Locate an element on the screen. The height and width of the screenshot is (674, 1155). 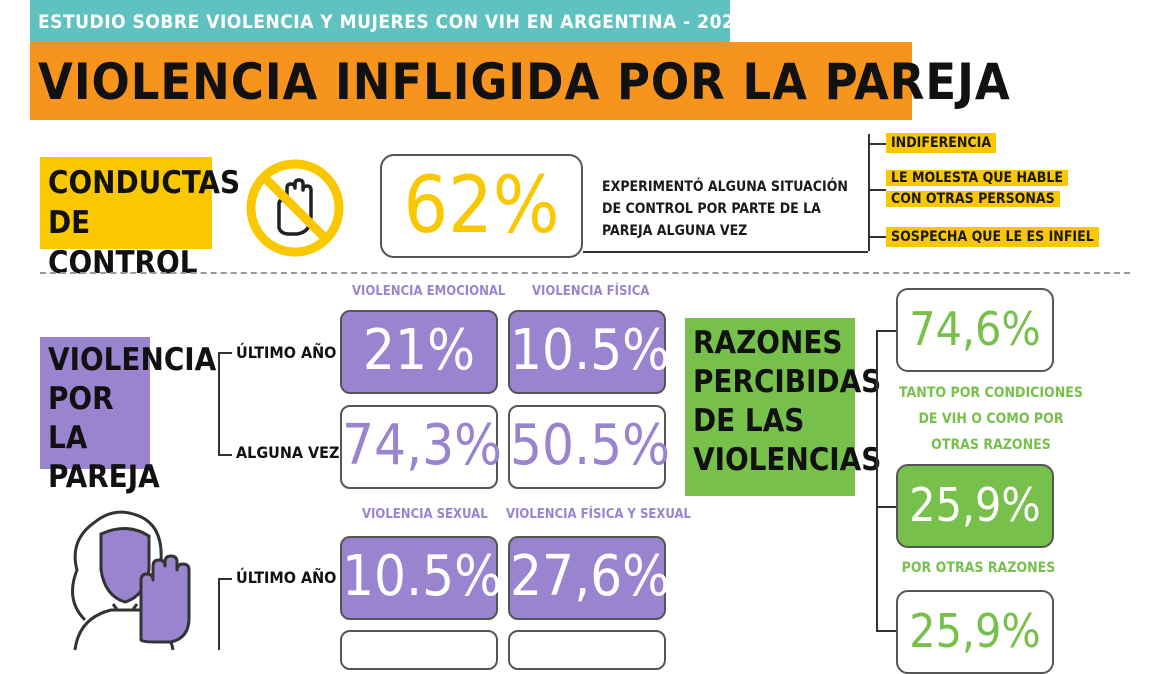
column-header-emotional: VIOLENCIA EMOCIONAL is located at coordinates (429, 291).